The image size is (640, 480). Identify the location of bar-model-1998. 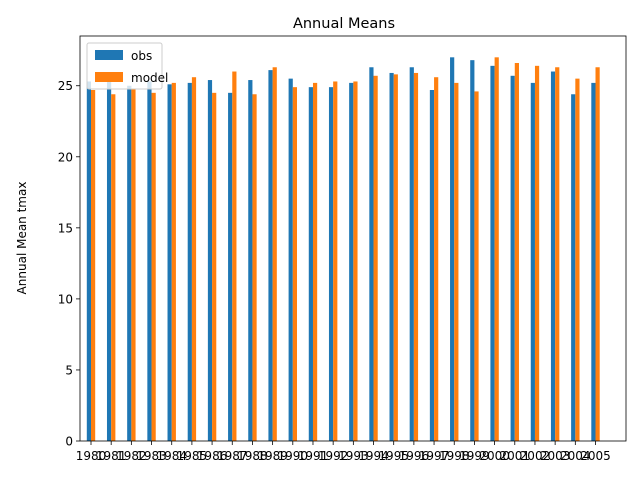
(456, 261).